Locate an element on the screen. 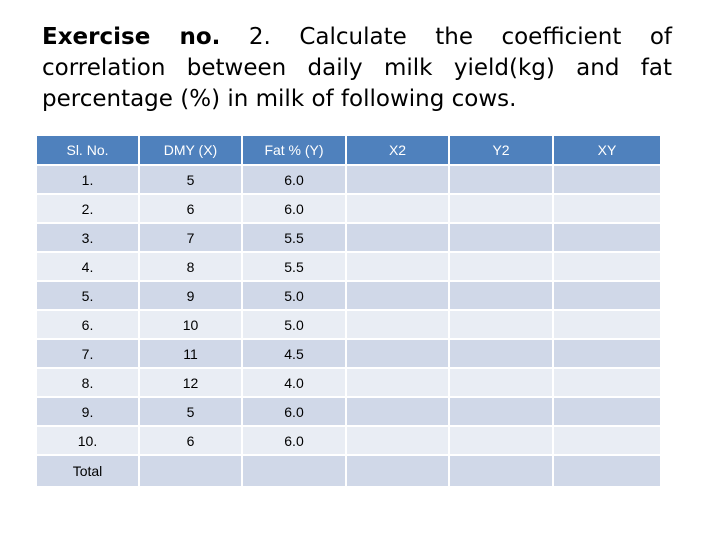 The height and width of the screenshot is (540, 720). cell-dmy: 10 is located at coordinates (190, 324).